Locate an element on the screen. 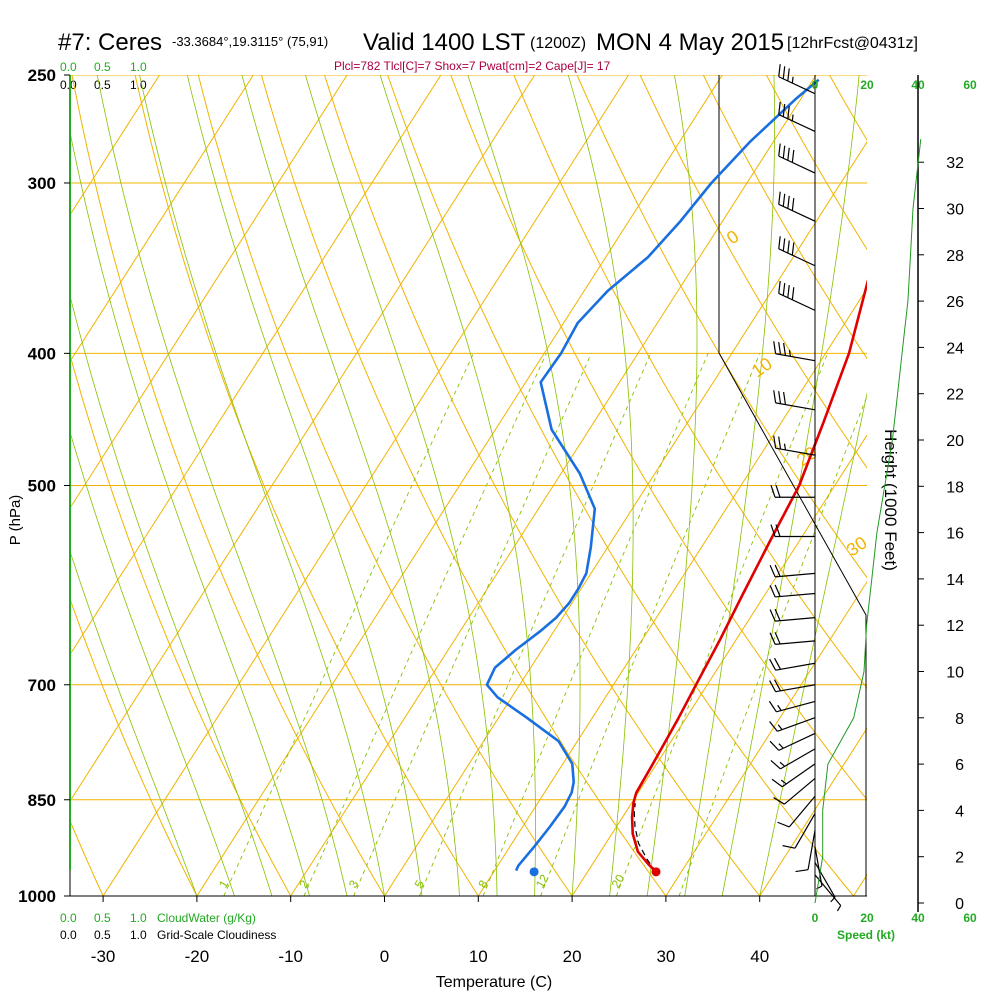 The image size is (1000, 1000). height-tick-label: 12 is located at coordinates (955, 626).